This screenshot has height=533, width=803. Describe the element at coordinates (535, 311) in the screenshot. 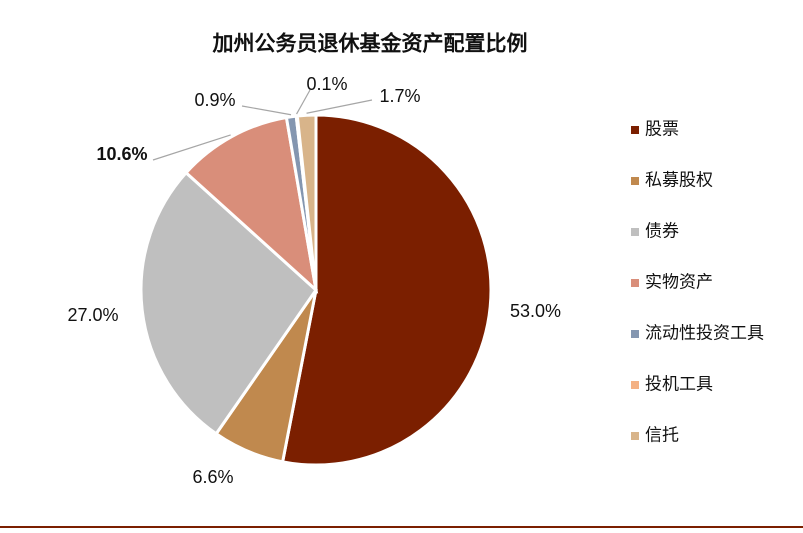

I see `data-label: 53.0%` at that location.